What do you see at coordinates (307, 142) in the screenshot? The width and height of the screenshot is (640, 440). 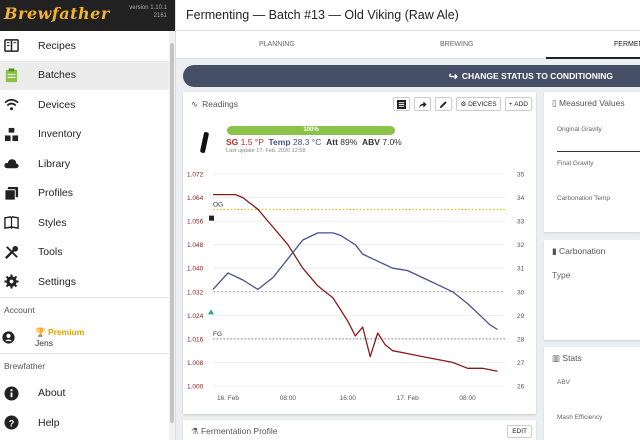 I see `temp-value: 28.3 °C` at bounding box center [307, 142].